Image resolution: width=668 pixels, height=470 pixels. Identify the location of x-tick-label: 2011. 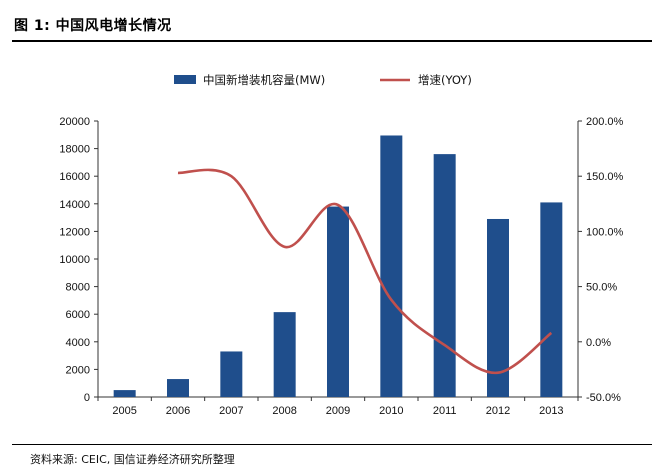
(445, 411).